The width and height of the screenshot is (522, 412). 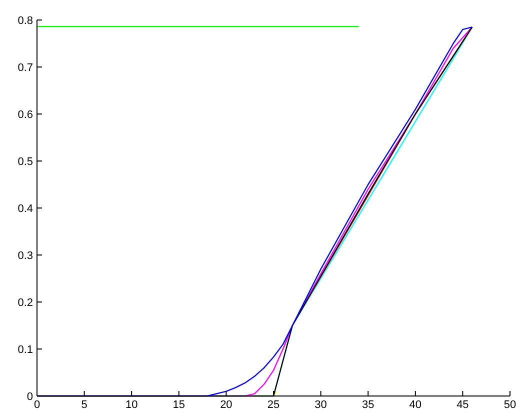 I want to click on x-tick-label: 40, so click(x=415, y=405).